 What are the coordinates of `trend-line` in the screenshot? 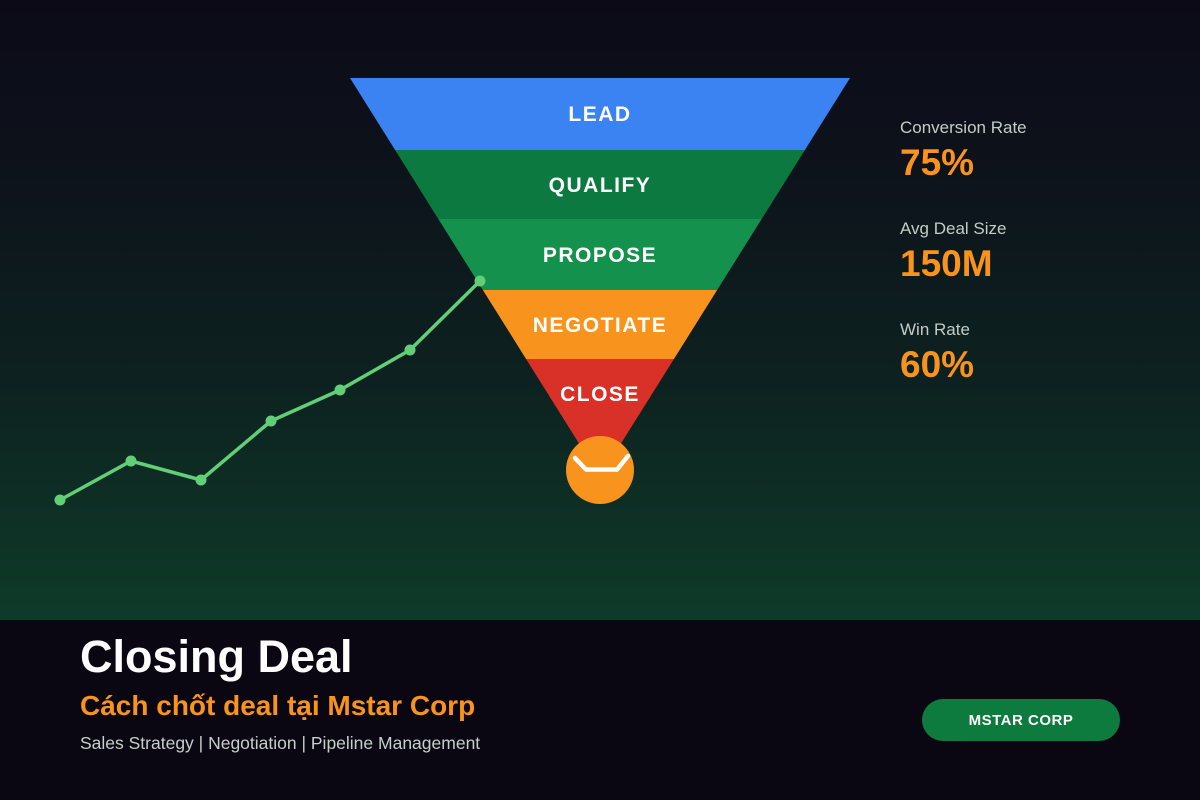 It's located at (270, 390).